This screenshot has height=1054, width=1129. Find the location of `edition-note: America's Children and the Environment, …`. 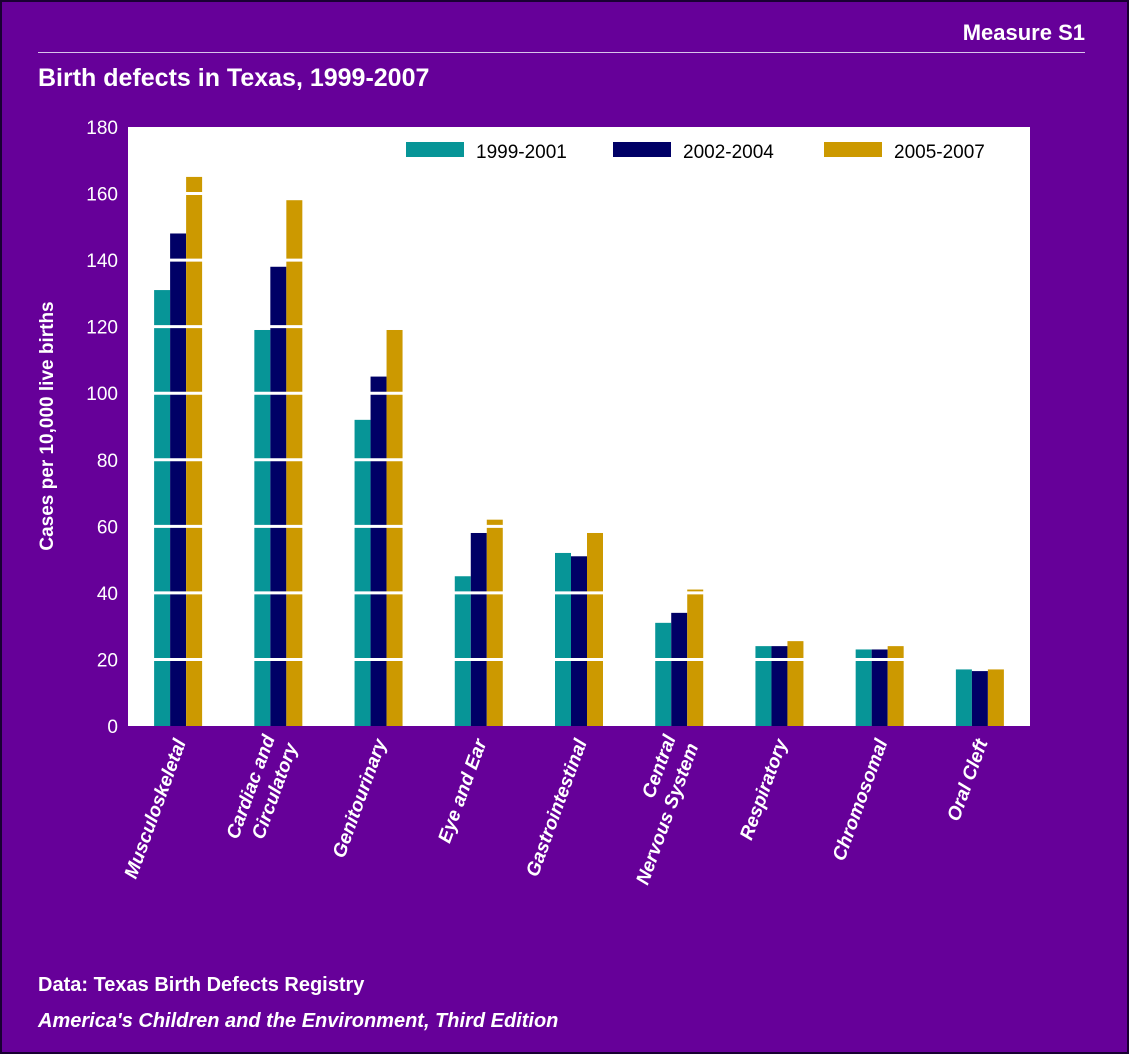

edition-note: America's Children and the Environment, … is located at coordinates (298, 1021).